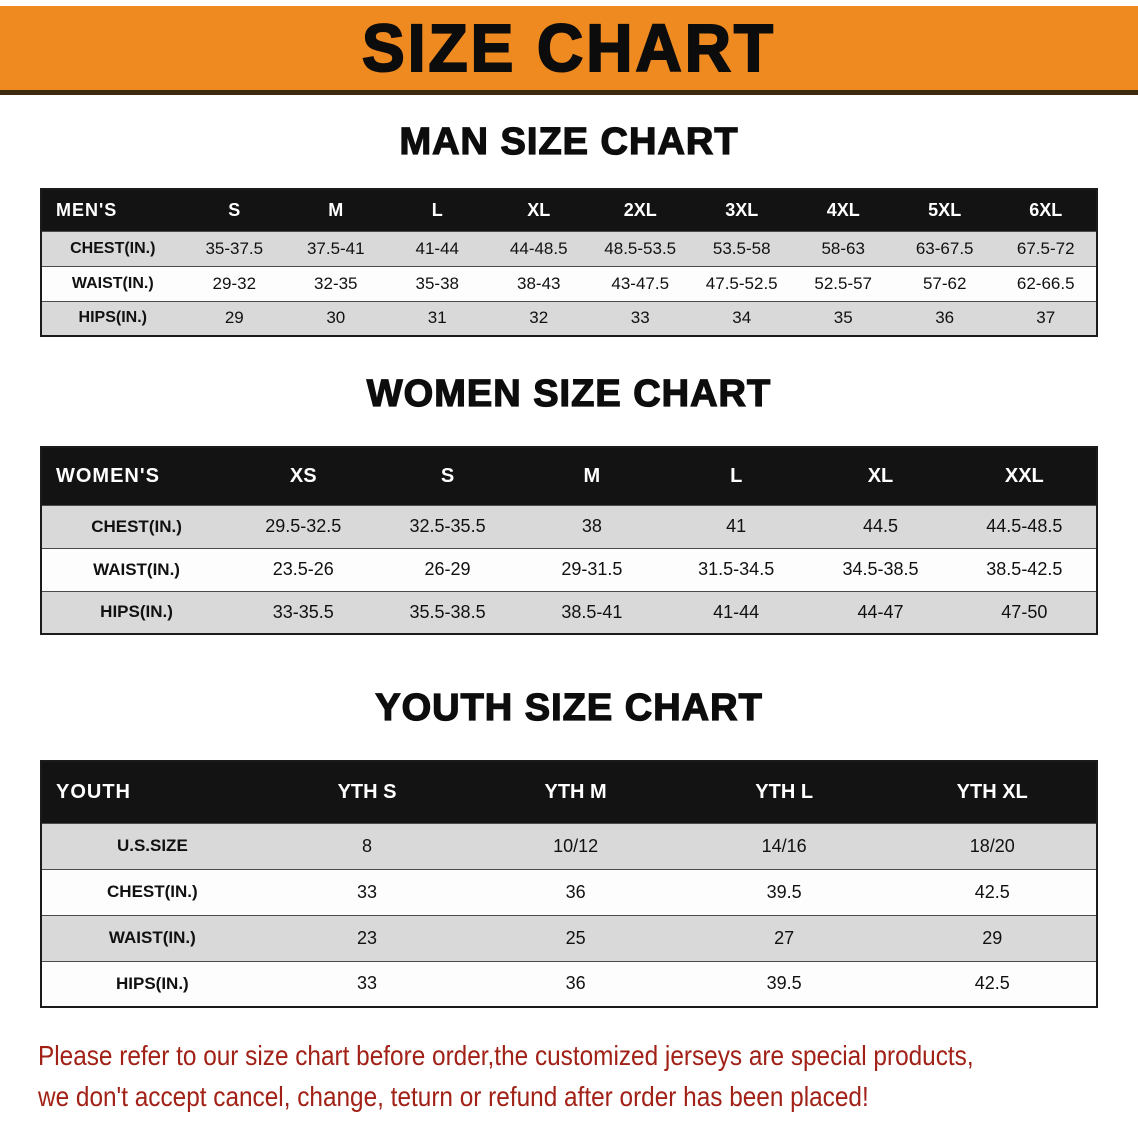 The image size is (1138, 1132). Describe the element at coordinates (575, 845) in the screenshot. I see `table-cell: 10/12` at that location.